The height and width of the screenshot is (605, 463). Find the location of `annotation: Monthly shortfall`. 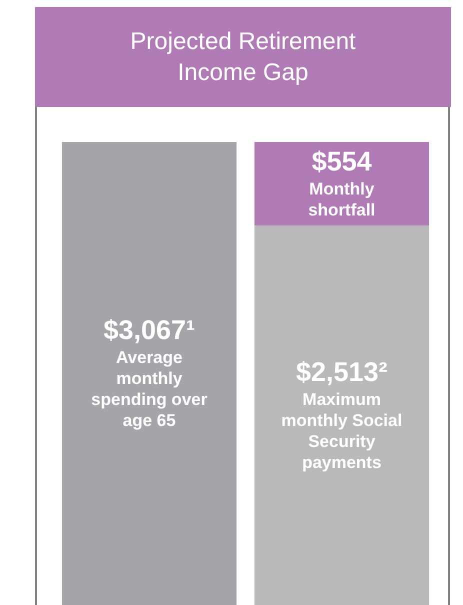

annotation: Monthly shortfall is located at coordinates (342, 200).